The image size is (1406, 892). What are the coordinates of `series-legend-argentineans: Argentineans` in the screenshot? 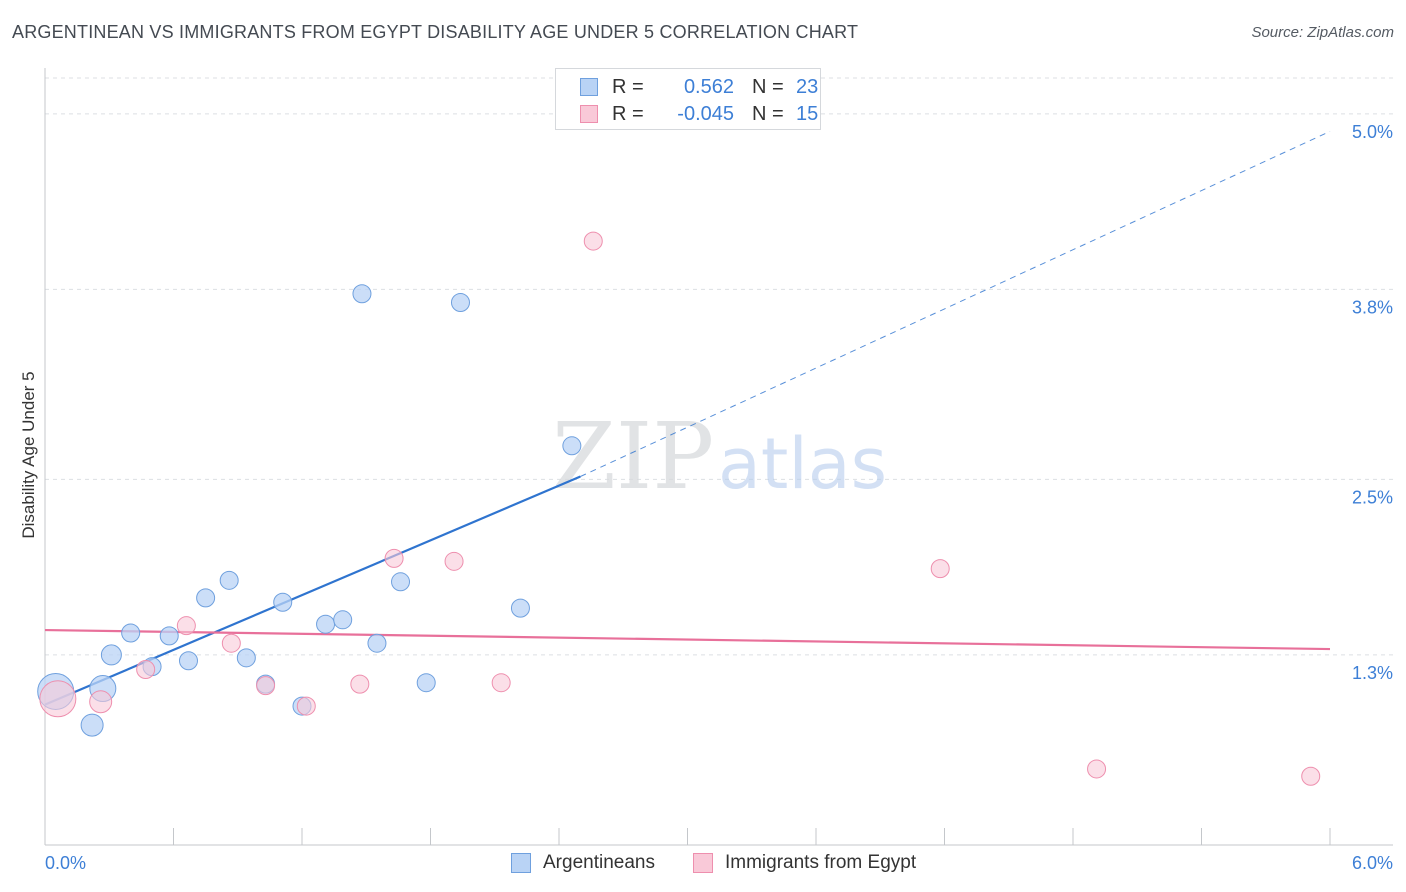 It's located at (583, 863).